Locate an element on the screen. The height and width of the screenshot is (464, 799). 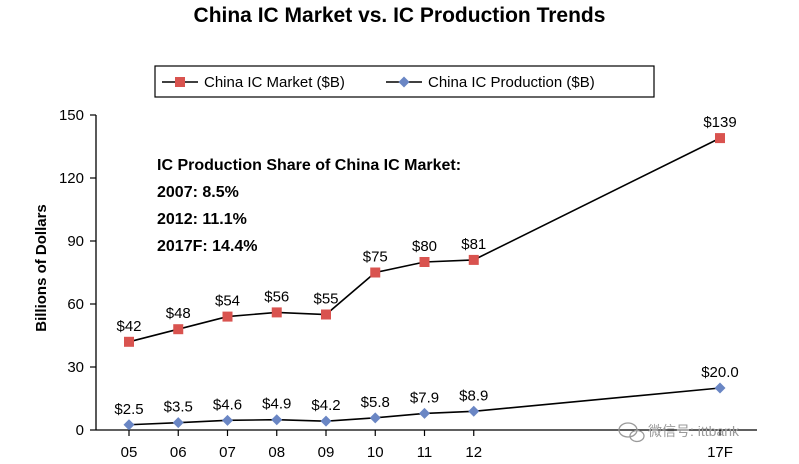
data-label: $8.9 is located at coordinates (473, 395).